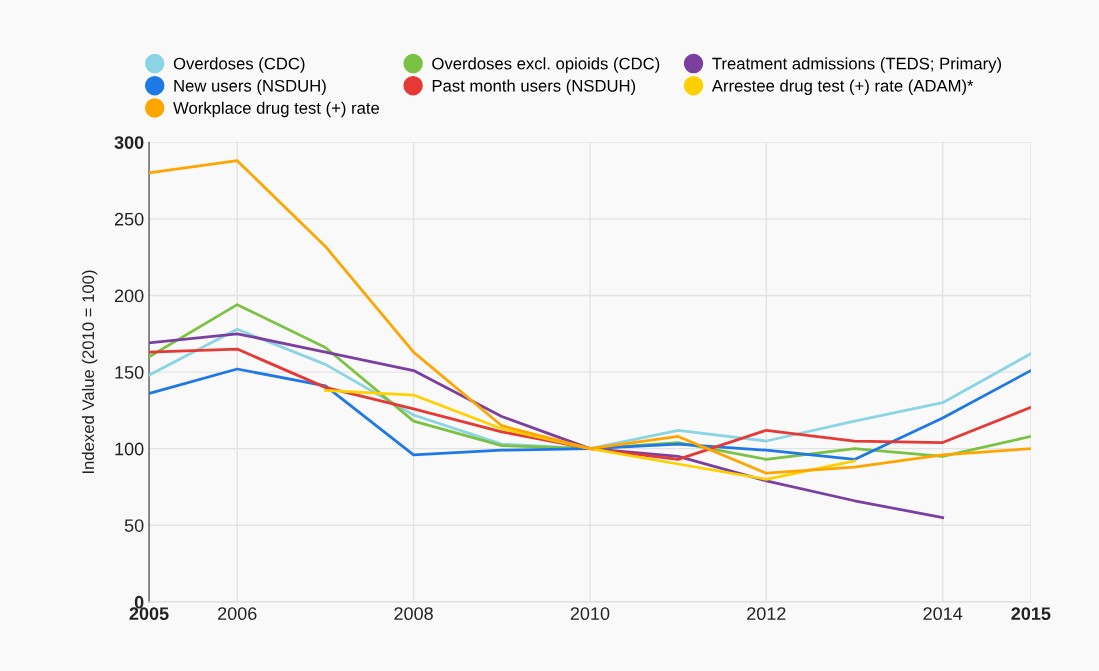  I want to click on y-tick-label: 150, so click(129, 372).